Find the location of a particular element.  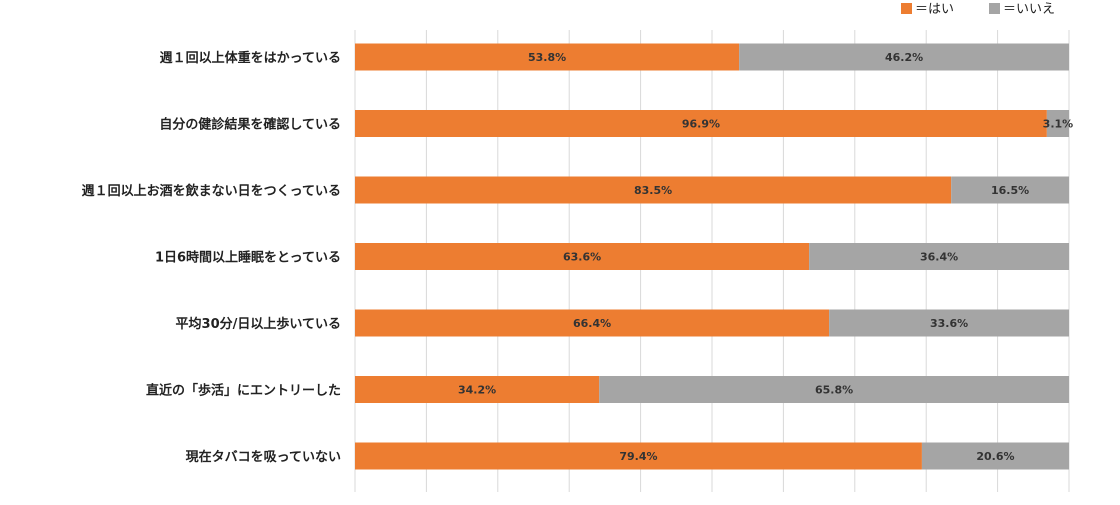

data-label: 3.1% is located at coordinates (1058, 124).